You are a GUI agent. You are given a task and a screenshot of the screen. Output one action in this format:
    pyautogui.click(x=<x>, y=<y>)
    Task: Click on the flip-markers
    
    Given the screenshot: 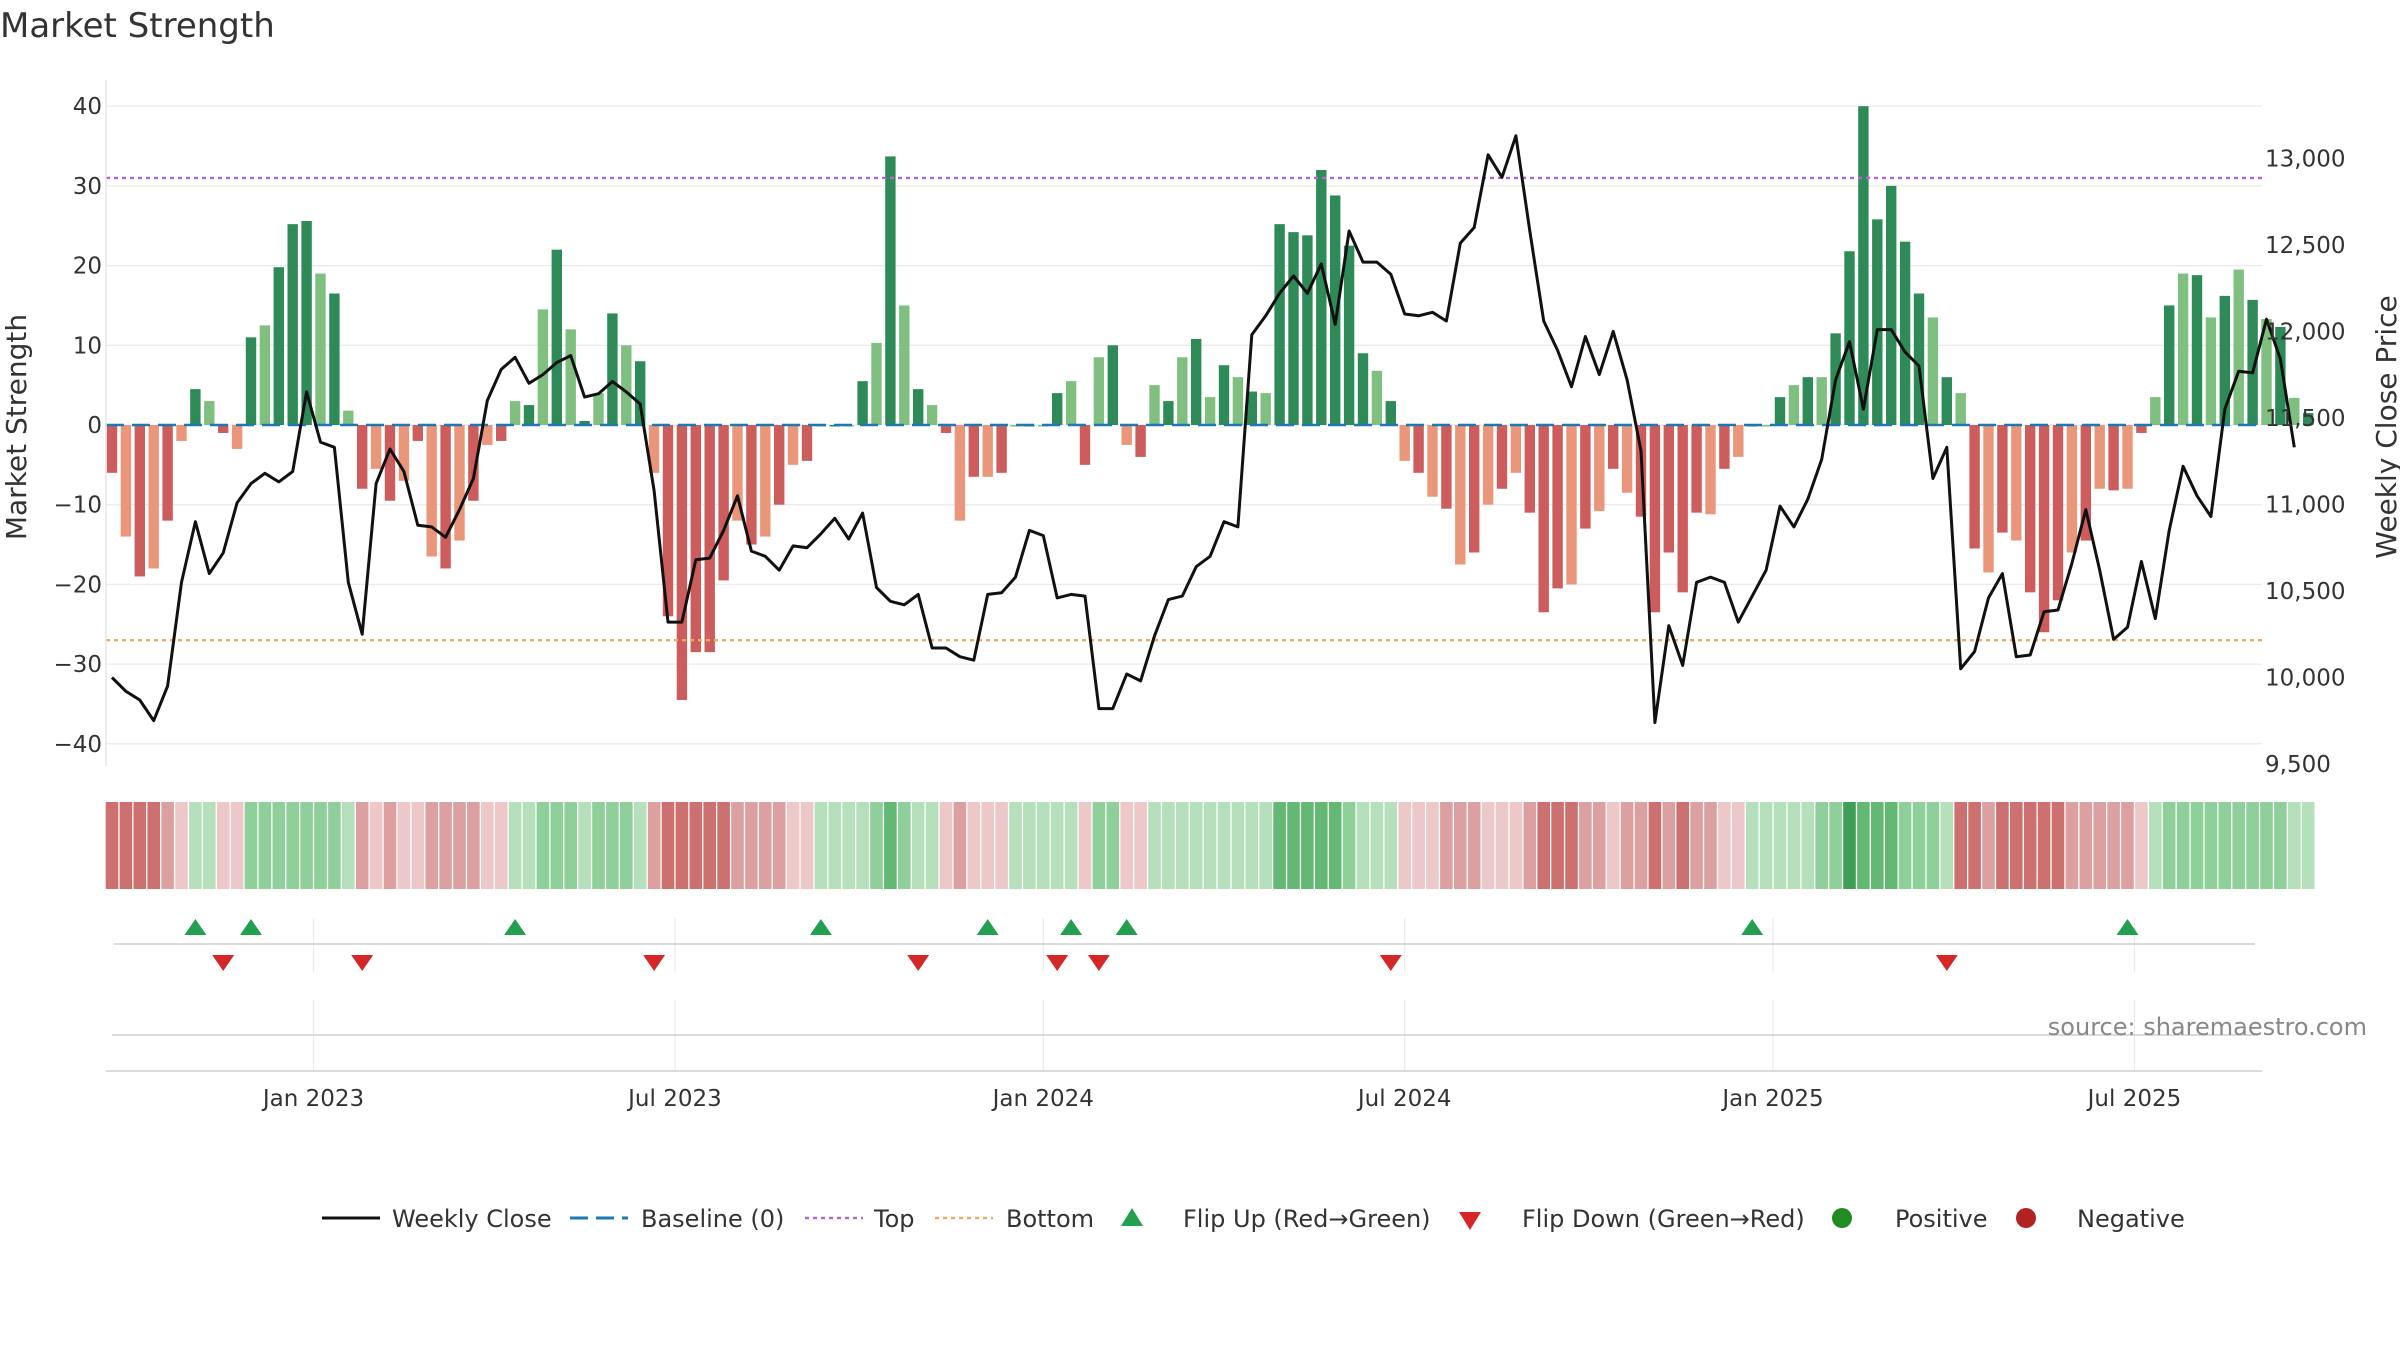 What is the action you would take?
    pyautogui.click(x=1184, y=945)
    